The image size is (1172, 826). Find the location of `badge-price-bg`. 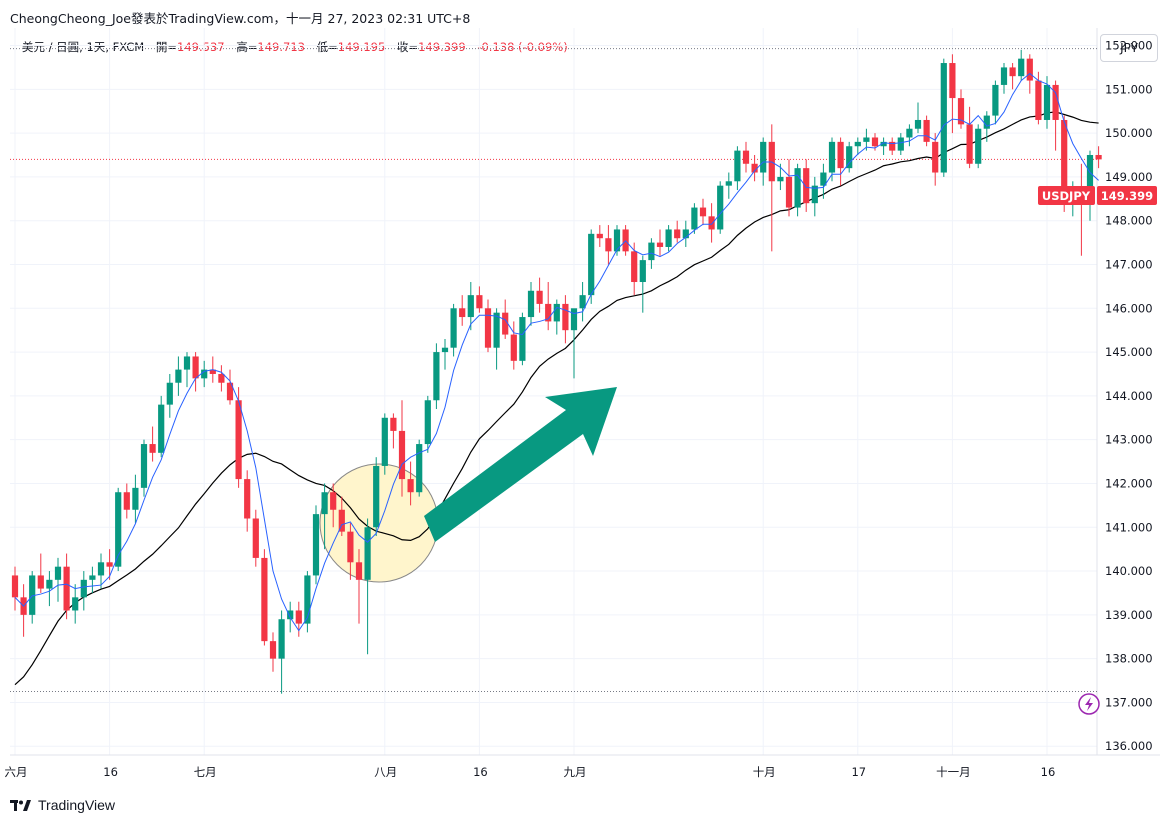

badge-price-bg is located at coordinates (1127, 195).